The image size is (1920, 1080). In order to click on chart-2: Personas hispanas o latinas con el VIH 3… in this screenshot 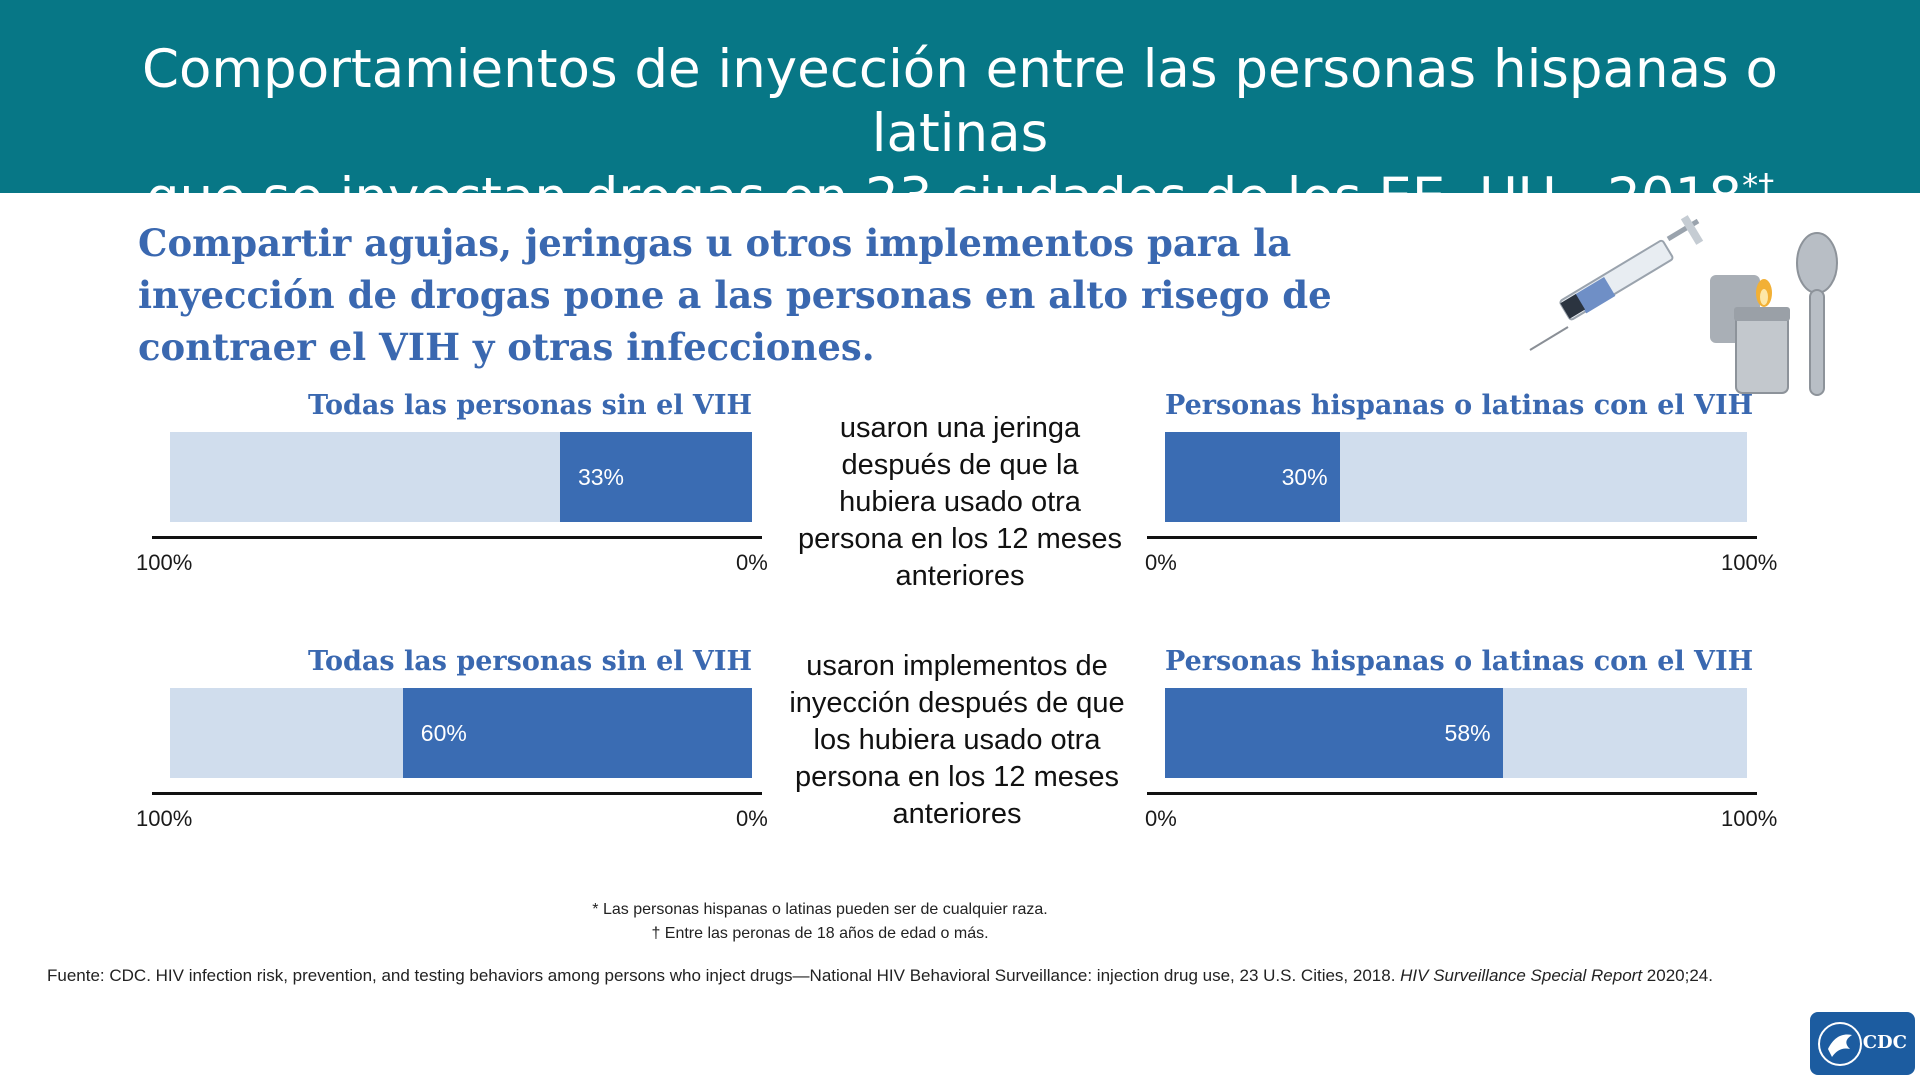, I will do `click(1461, 490)`.